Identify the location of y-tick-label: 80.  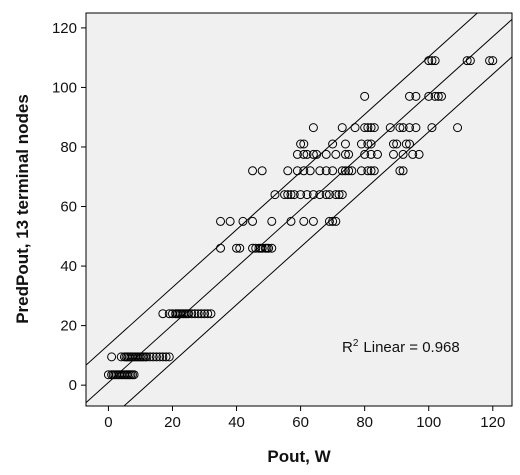
(68, 147).